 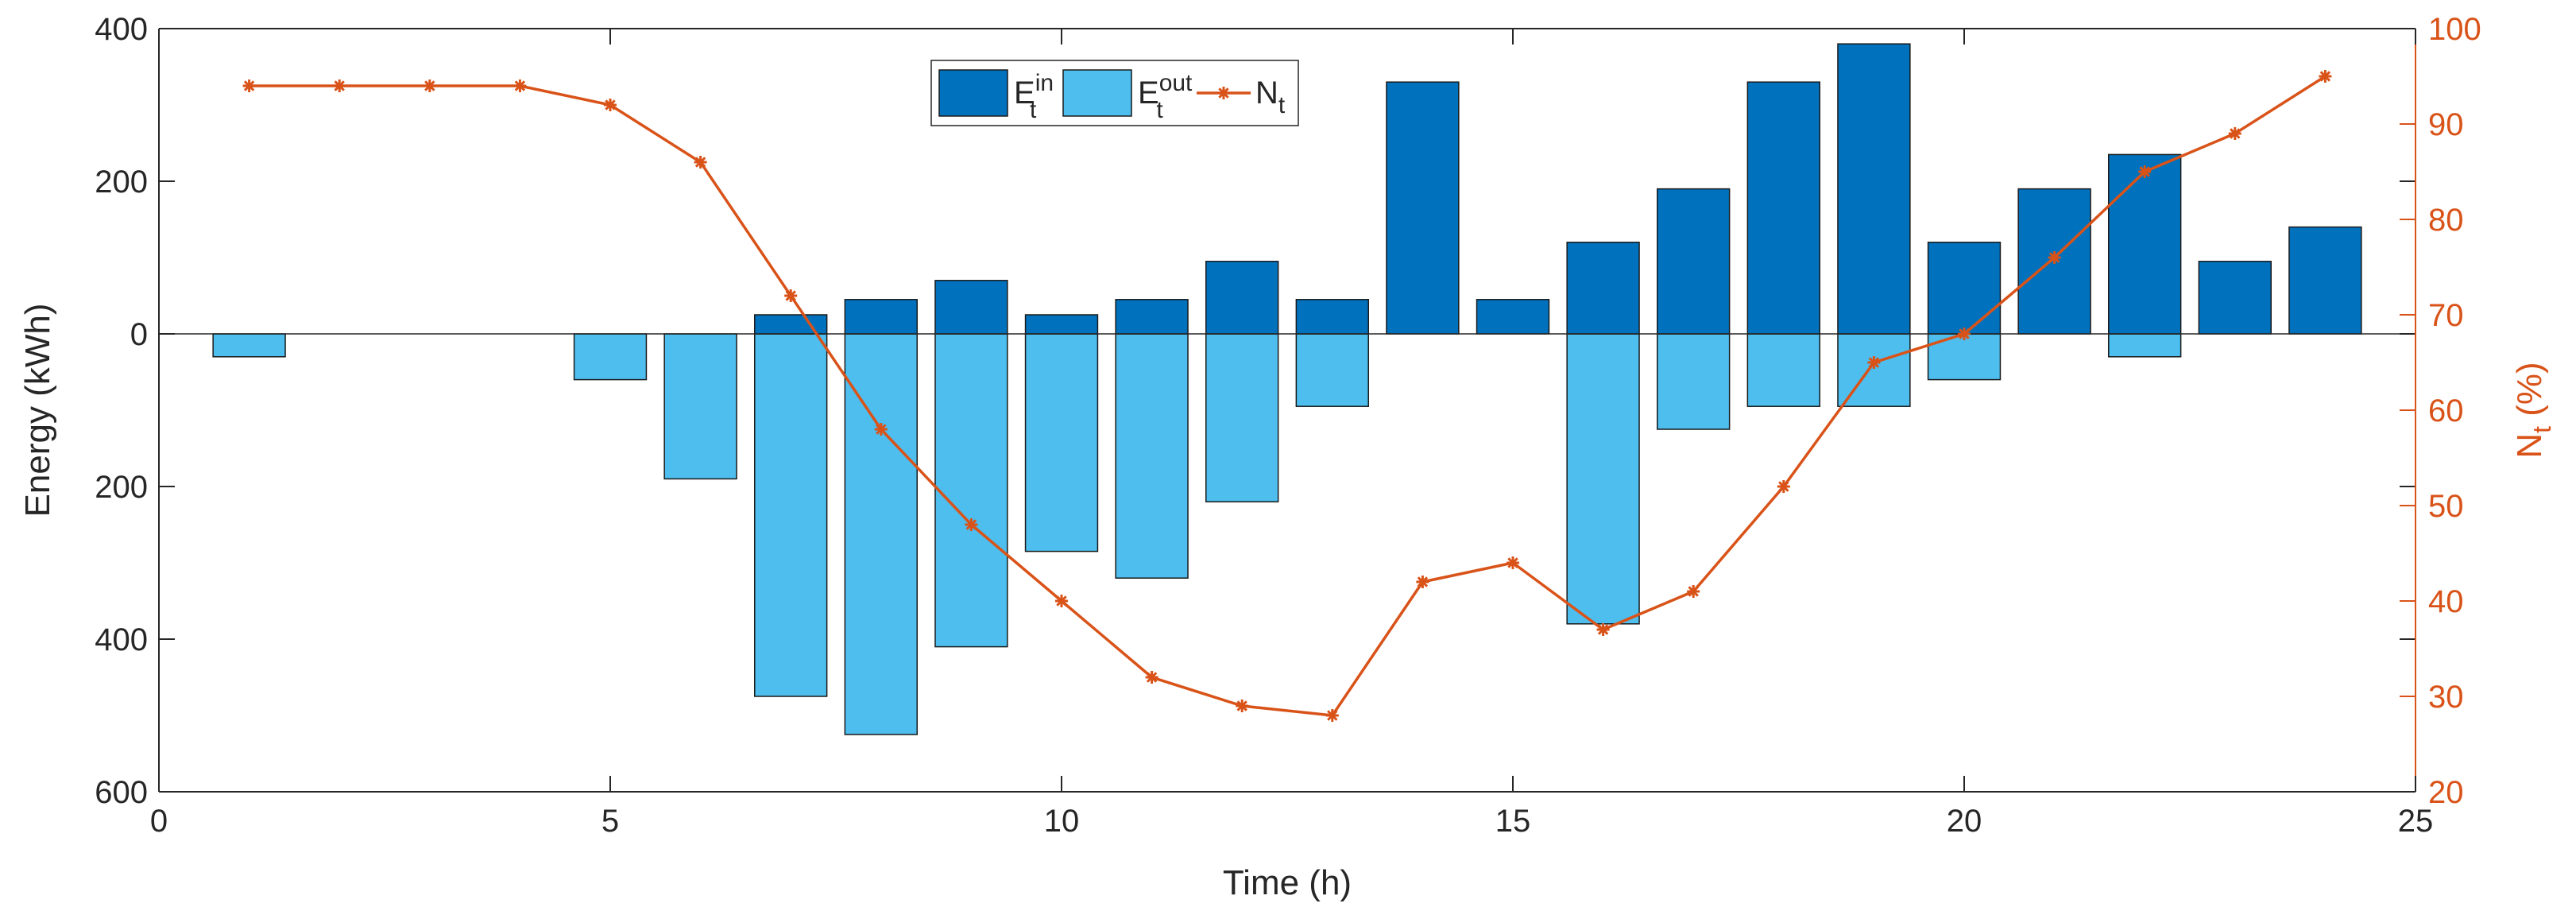 What do you see at coordinates (2416, 821) in the screenshot?
I see `x-tick-label: 25` at bounding box center [2416, 821].